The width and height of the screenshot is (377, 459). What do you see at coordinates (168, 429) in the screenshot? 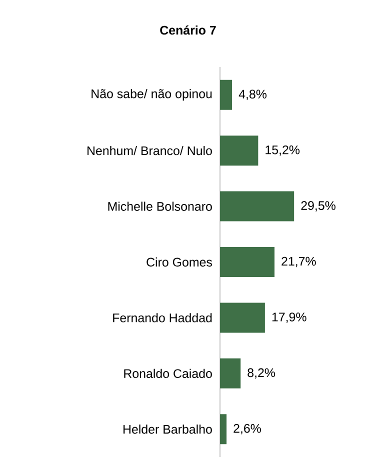
I see `y-tick-label: Helder Barbalho` at bounding box center [168, 429].